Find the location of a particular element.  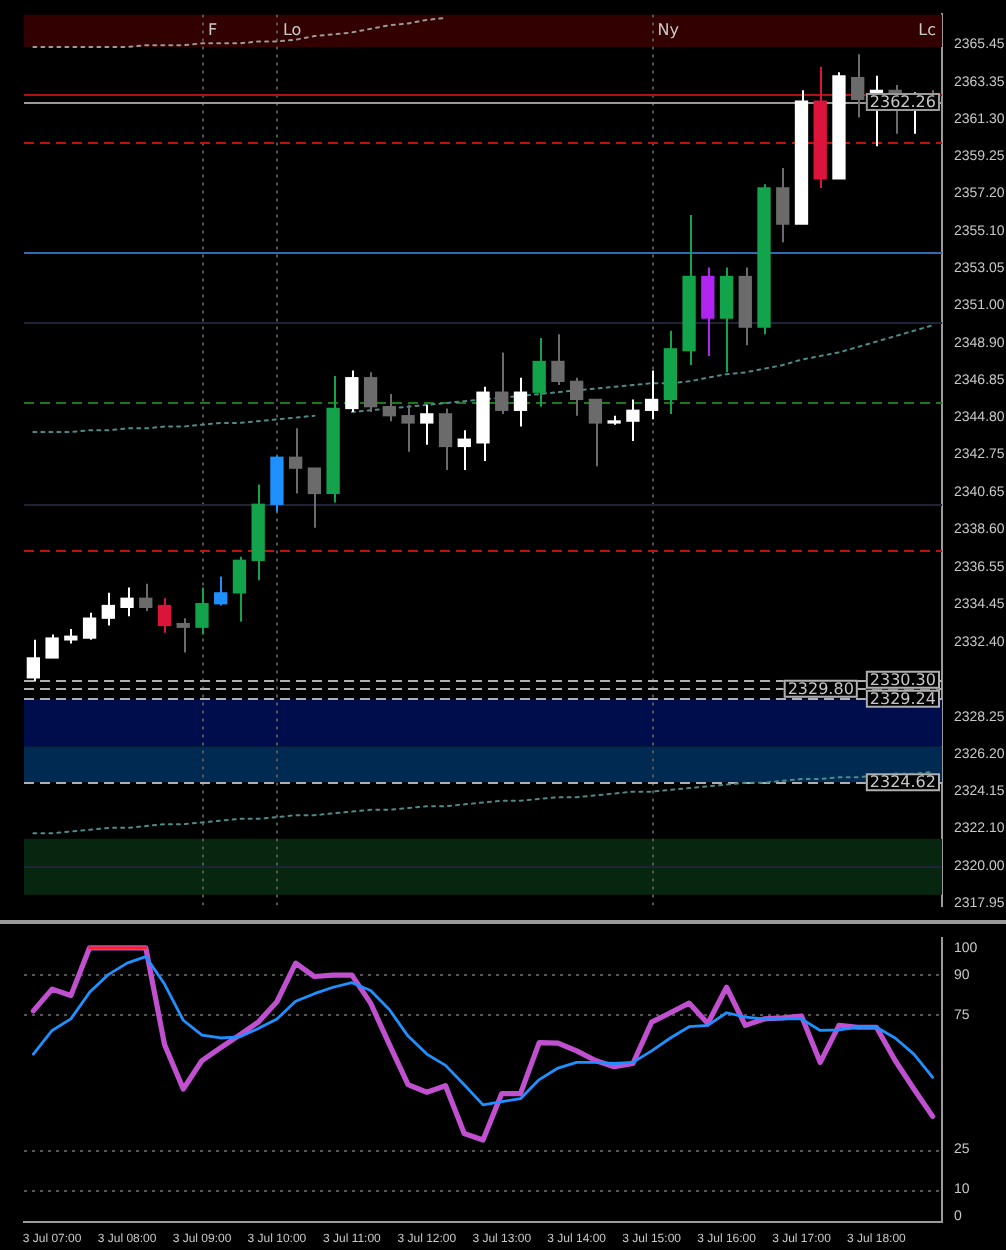

line-series is located at coordinates (239, 32).